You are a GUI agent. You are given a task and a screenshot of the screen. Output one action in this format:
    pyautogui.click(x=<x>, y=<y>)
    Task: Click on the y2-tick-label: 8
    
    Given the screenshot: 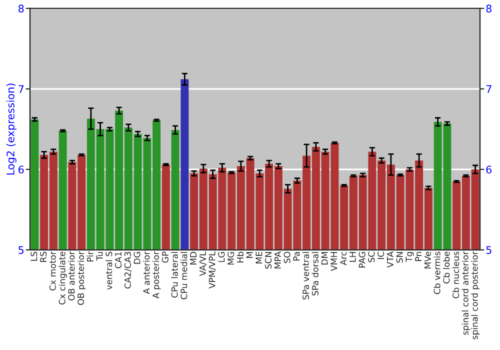 What is the action you would take?
    pyautogui.click(x=489, y=8)
    